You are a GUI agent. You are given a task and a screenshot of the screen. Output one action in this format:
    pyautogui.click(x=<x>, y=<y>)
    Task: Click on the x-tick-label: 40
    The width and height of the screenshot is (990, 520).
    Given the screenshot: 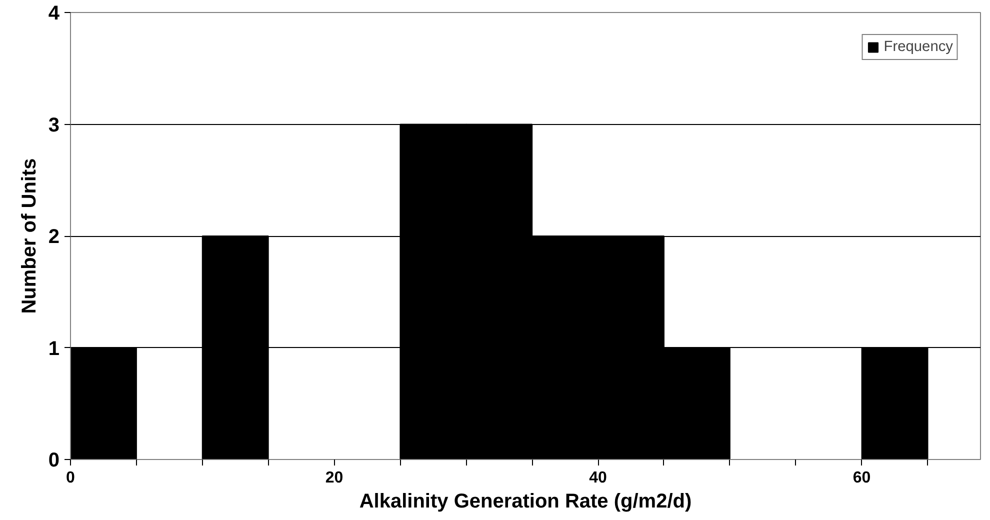 What is the action you would take?
    pyautogui.click(x=598, y=478)
    